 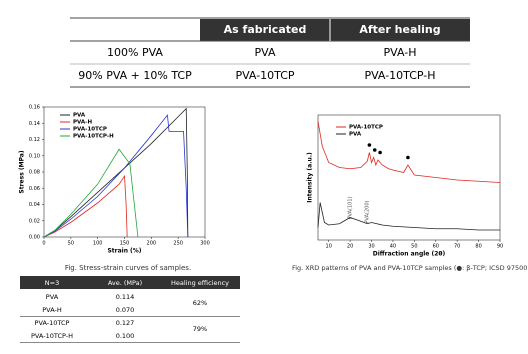 I want to click on cell: 0.114, so click(x=125, y=297).